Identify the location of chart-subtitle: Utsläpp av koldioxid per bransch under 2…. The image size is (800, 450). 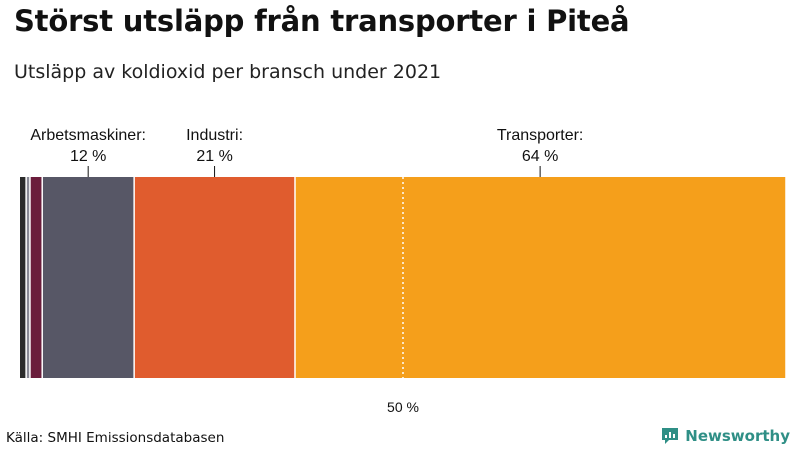
(228, 72).